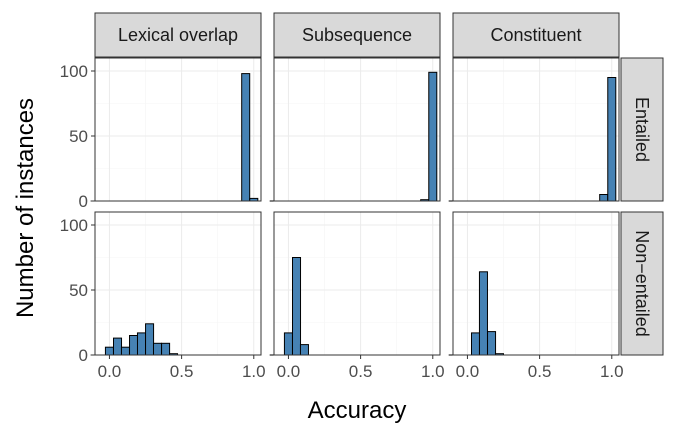 The width and height of the screenshot is (676, 434). What do you see at coordinates (357, 283) in the screenshot?
I see `panel-non-entailed-subsequence` at bounding box center [357, 283].